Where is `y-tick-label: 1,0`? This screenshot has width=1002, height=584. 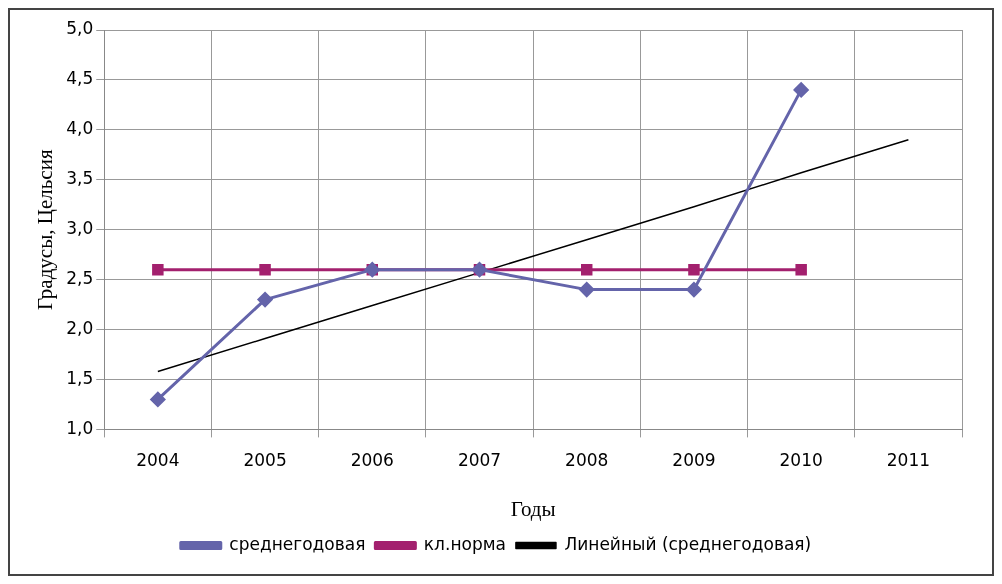
y-tick-label: 1,0 is located at coordinates (80, 427).